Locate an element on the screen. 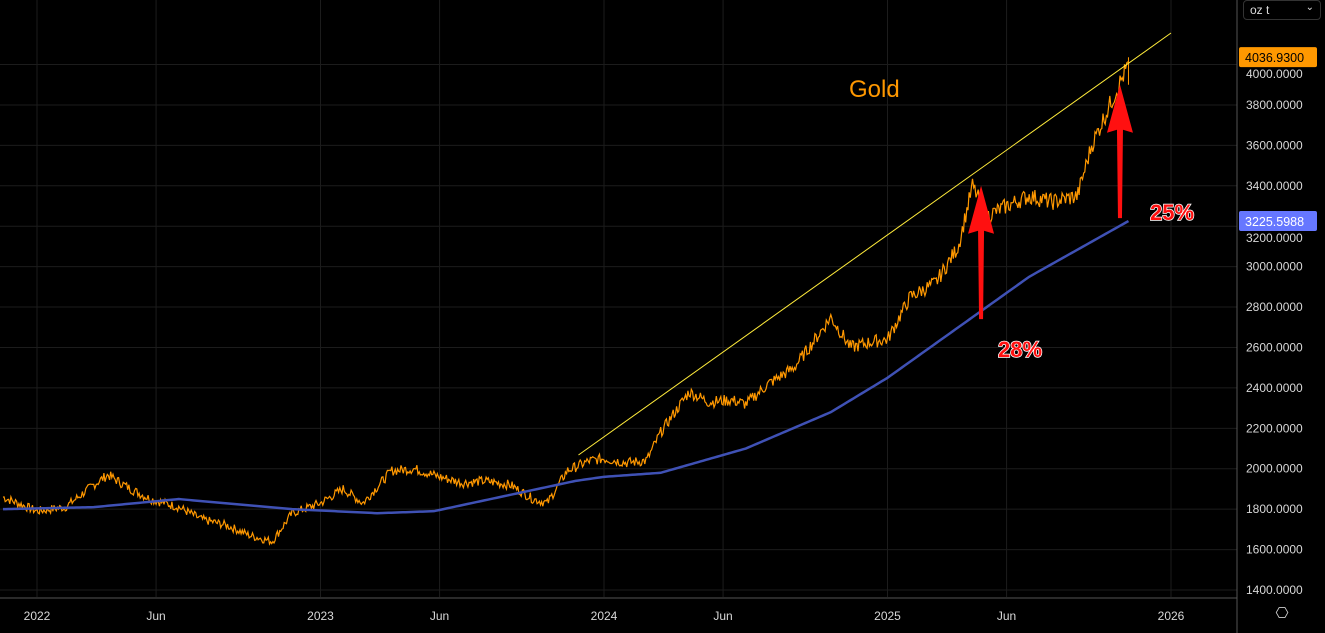  y-tick-label: 2000.0000 is located at coordinates (1274, 469).